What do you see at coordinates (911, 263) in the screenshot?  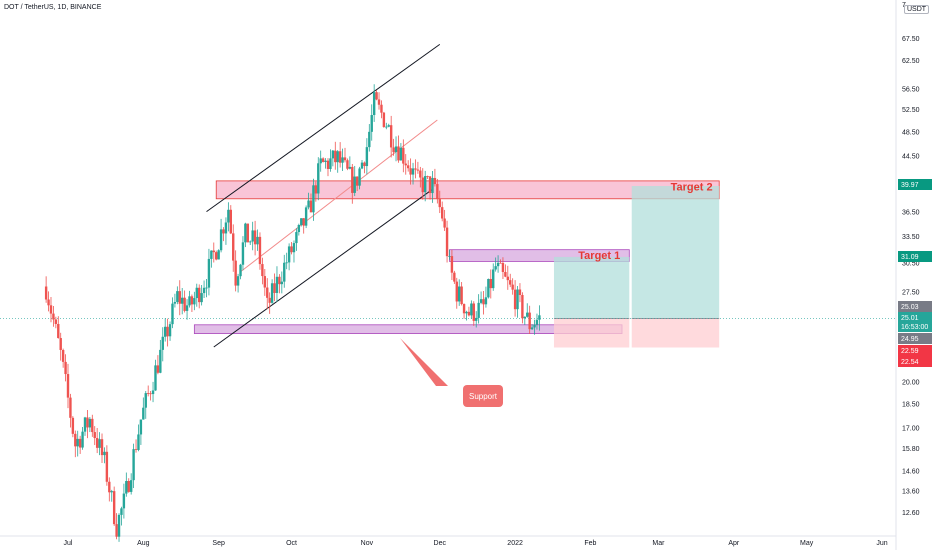 I see `y-tick-label: 30.50` at bounding box center [911, 263].